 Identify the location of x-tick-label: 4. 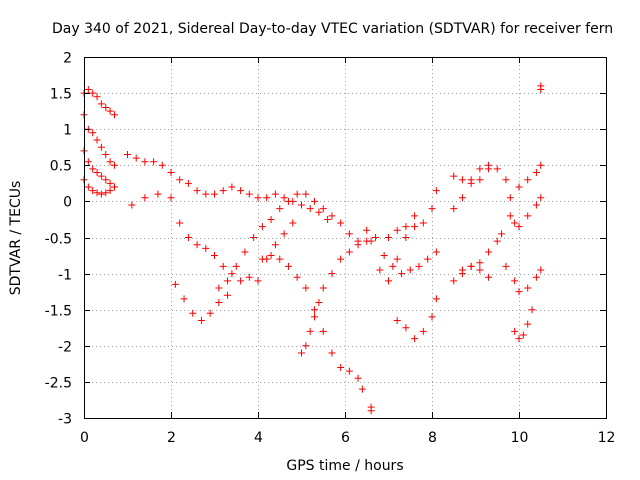
(258, 438).